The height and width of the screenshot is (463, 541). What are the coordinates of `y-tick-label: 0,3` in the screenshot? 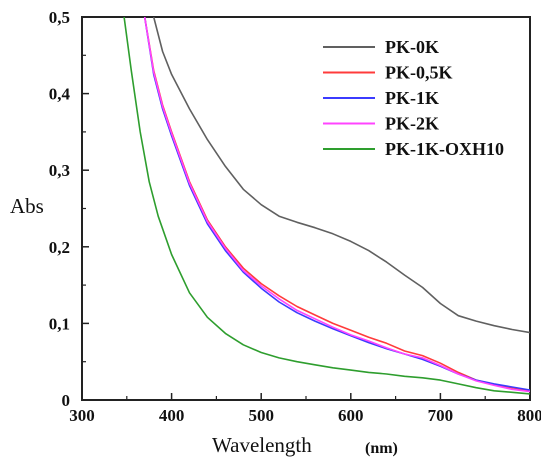 It's located at (59, 170).